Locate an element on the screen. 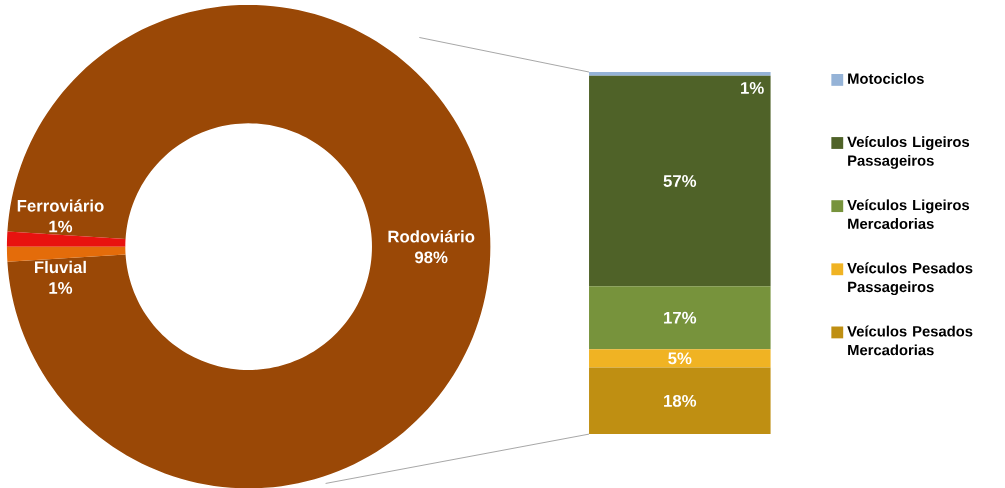  data-label: 17% is located at coordinates (680, 317).